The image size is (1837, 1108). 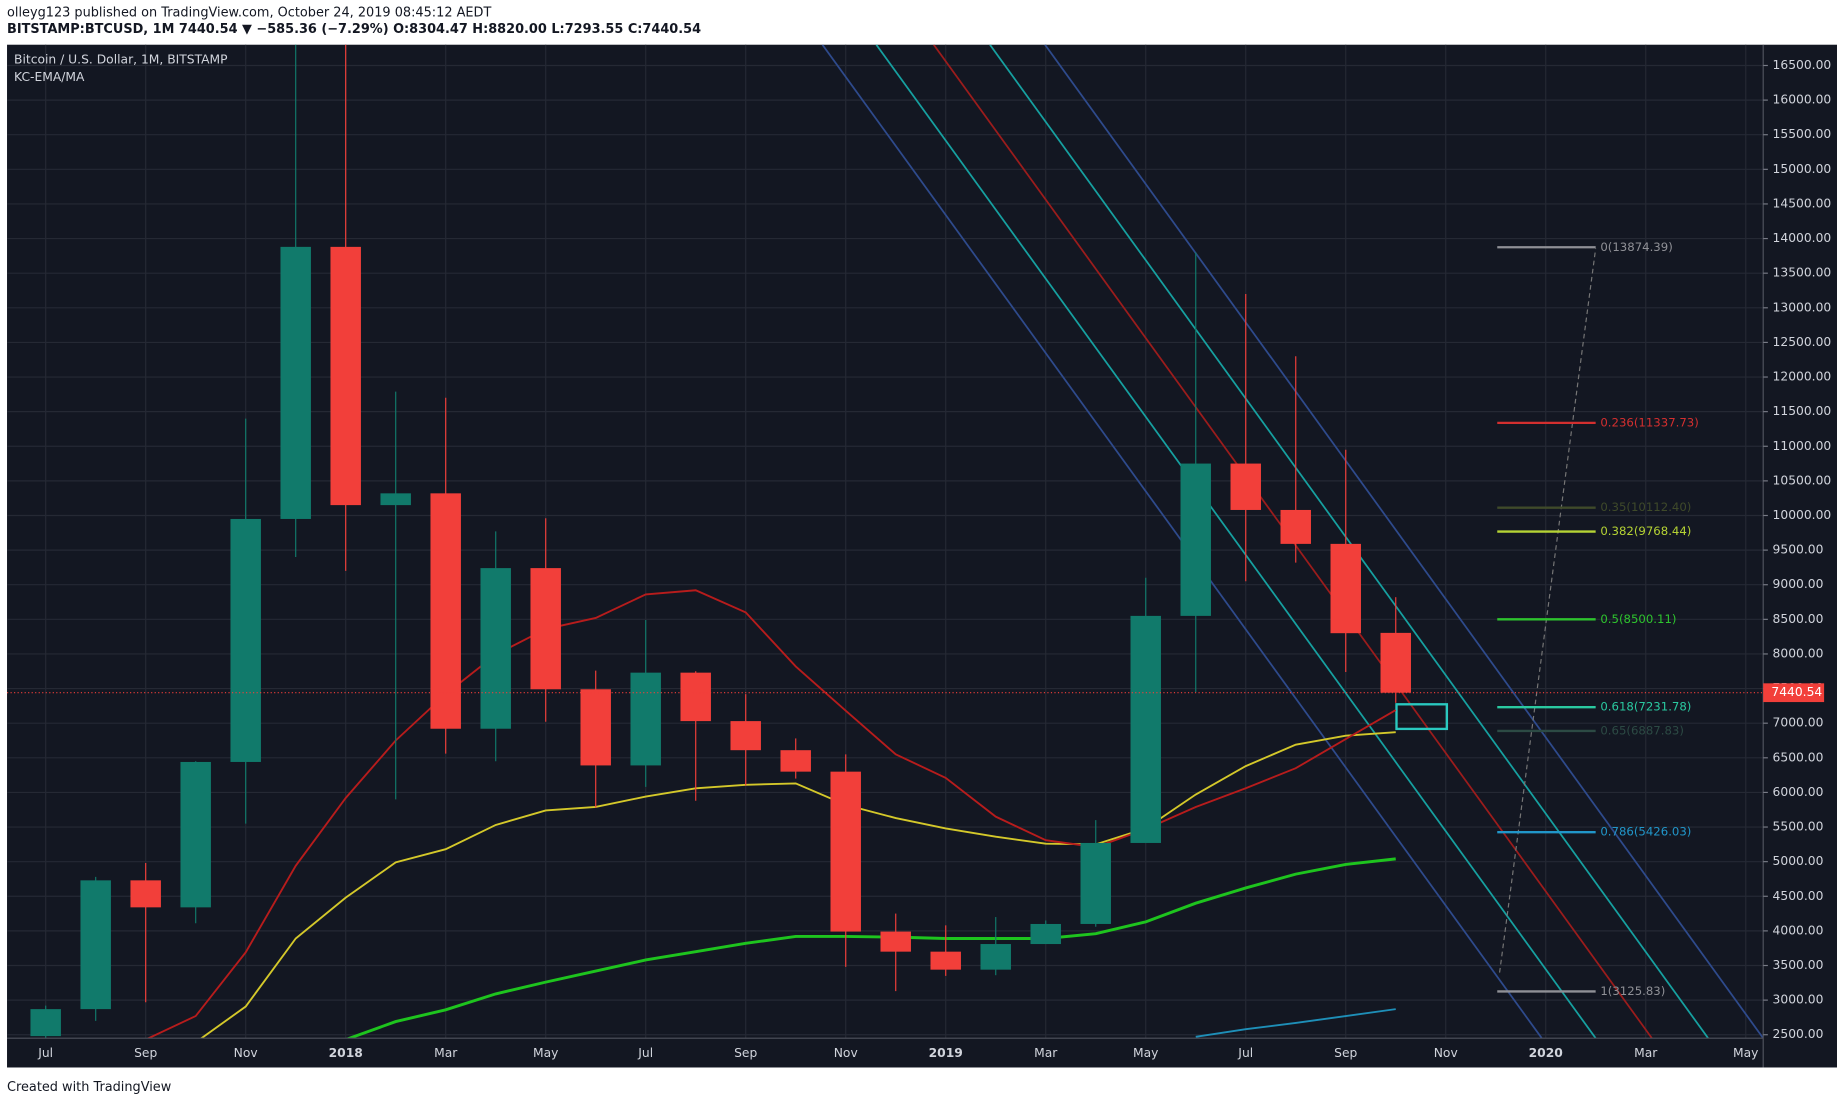 I want to click on fib-label: 0.35(10112.40), so click(x=1645, y=507).